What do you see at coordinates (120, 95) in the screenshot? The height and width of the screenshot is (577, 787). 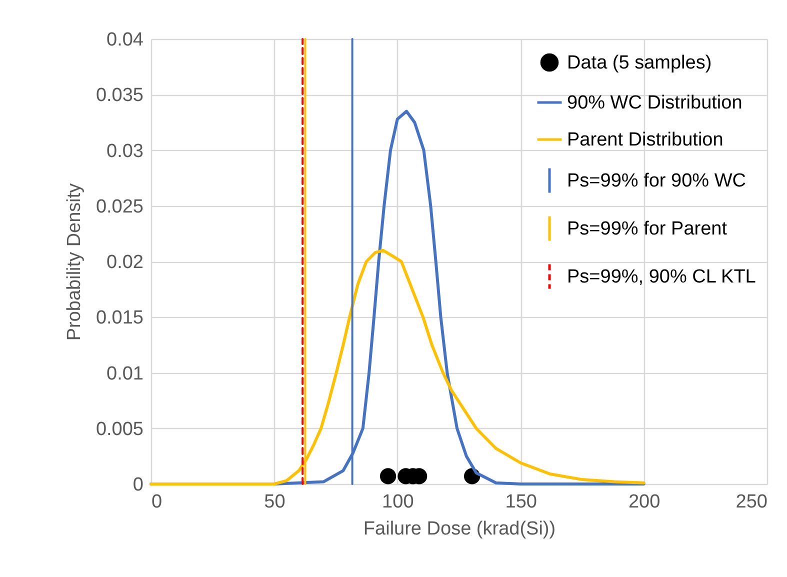 I see `y-tick-label: 0.035` at bounding box center [120, 95].